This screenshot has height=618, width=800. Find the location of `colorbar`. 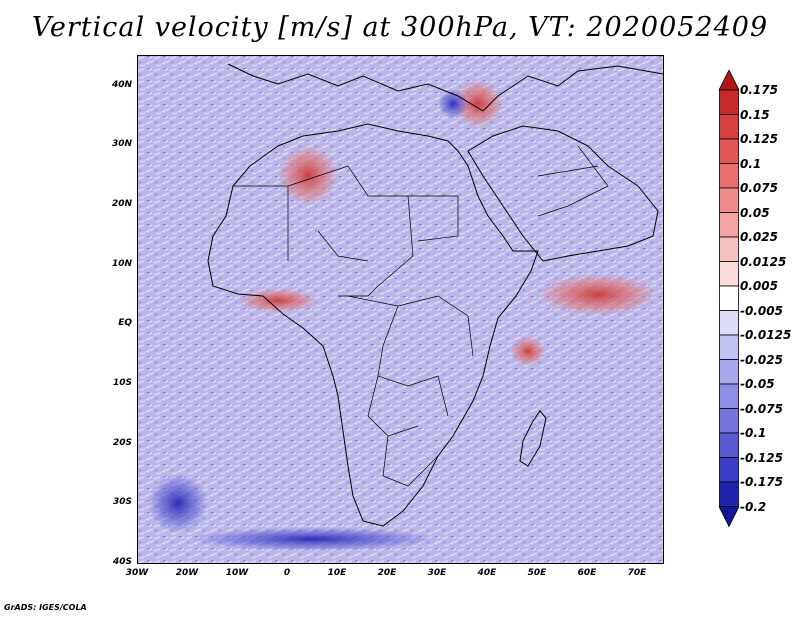

colorbar is located at coordinates (729, 299).